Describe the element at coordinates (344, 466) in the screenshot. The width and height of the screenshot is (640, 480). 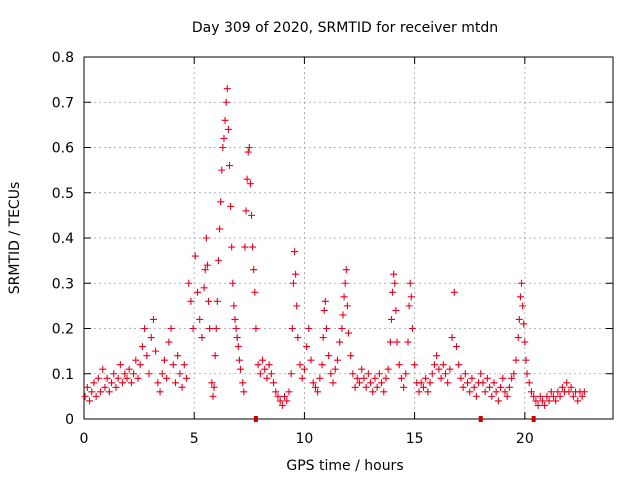
I see `x-axis-label: GPS time / hours` at that location.